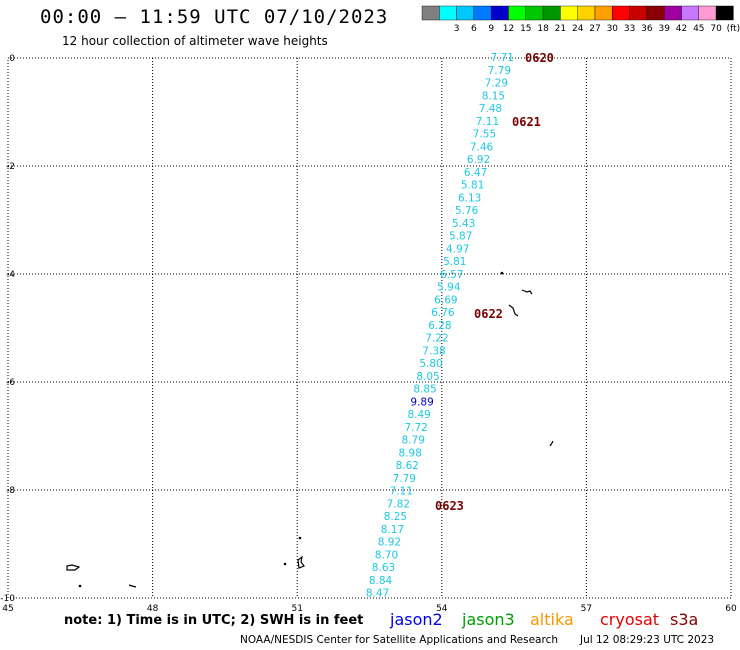 The width and height of the screenshot is (740, 650). I want to click on color-bin-label: 24, so click(578, 29).